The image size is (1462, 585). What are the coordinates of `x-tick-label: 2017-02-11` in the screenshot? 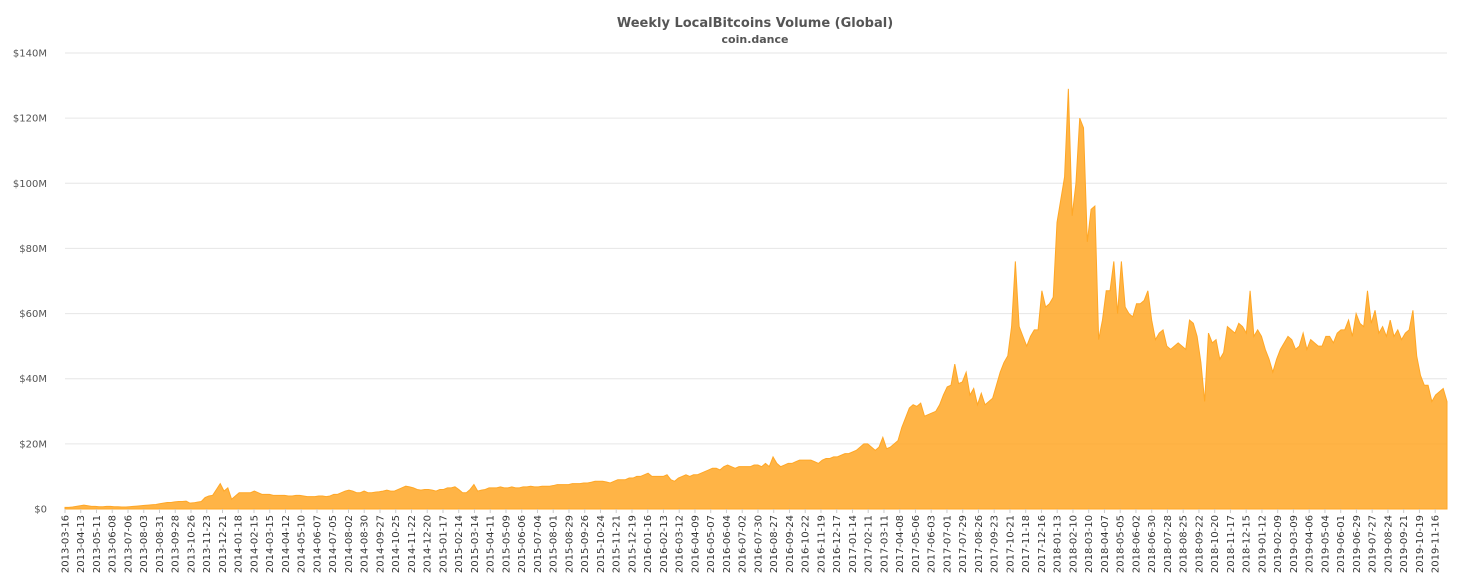 It's located at (869, 544).